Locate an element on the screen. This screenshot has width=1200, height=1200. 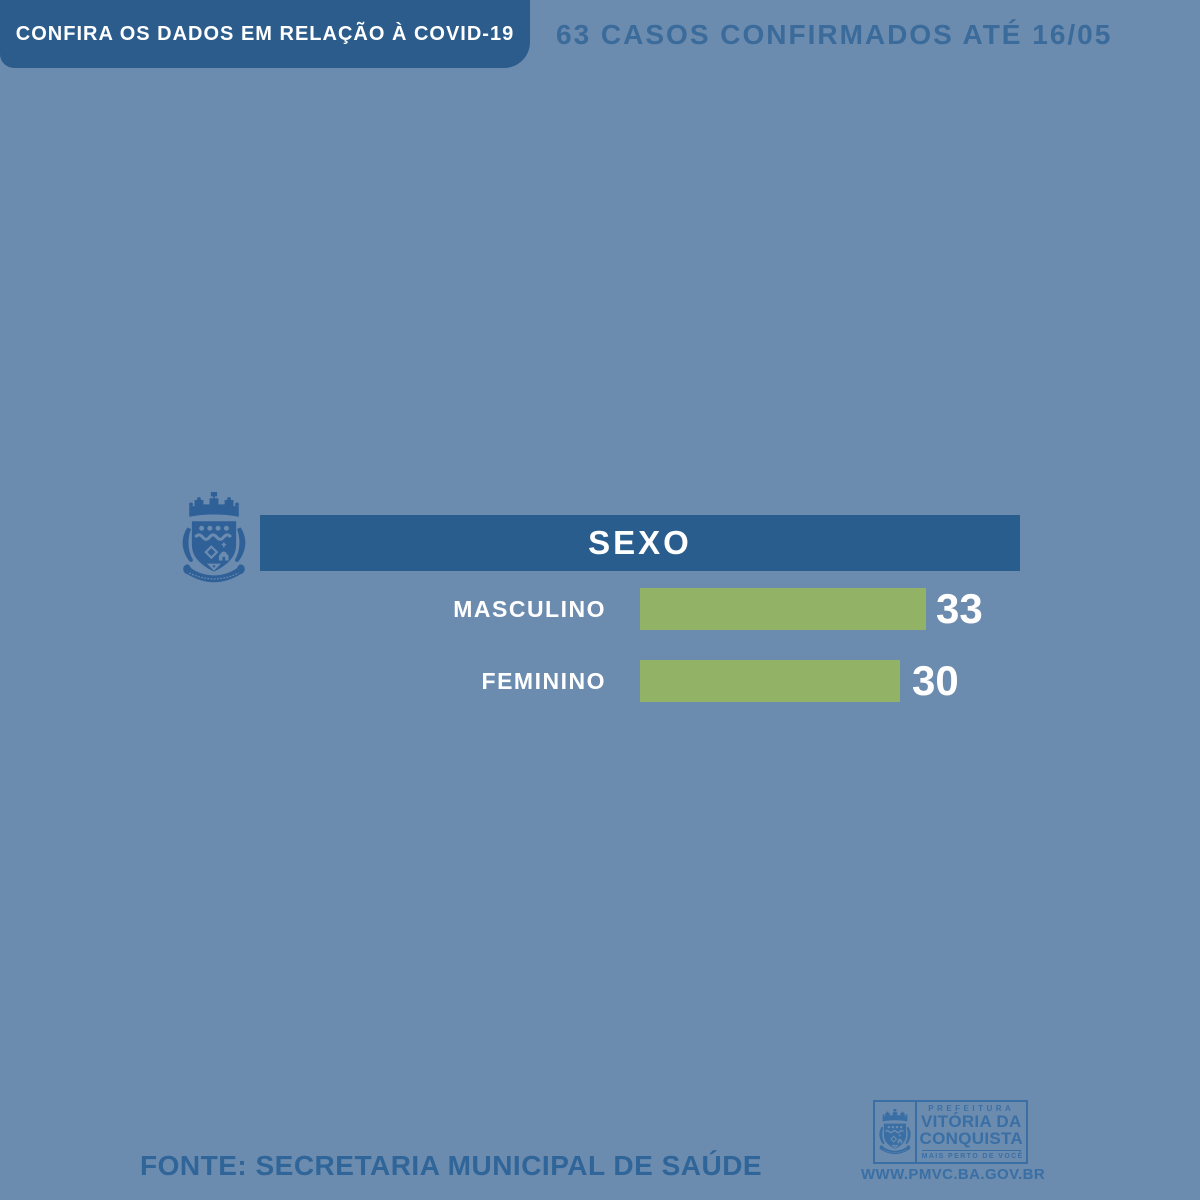
logo-tagline: MAIS PERTO DE VOCÊ is located at coordinates (971, 1155).